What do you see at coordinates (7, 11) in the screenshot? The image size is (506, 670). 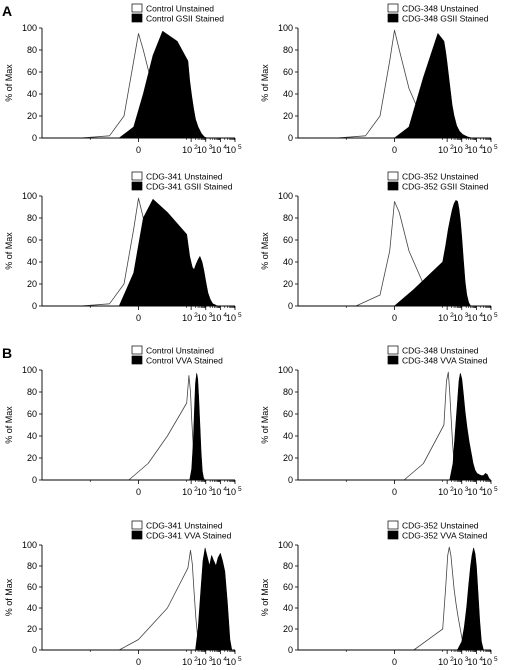 I see `panel-label-a: A` at bounding box center [7, 11].